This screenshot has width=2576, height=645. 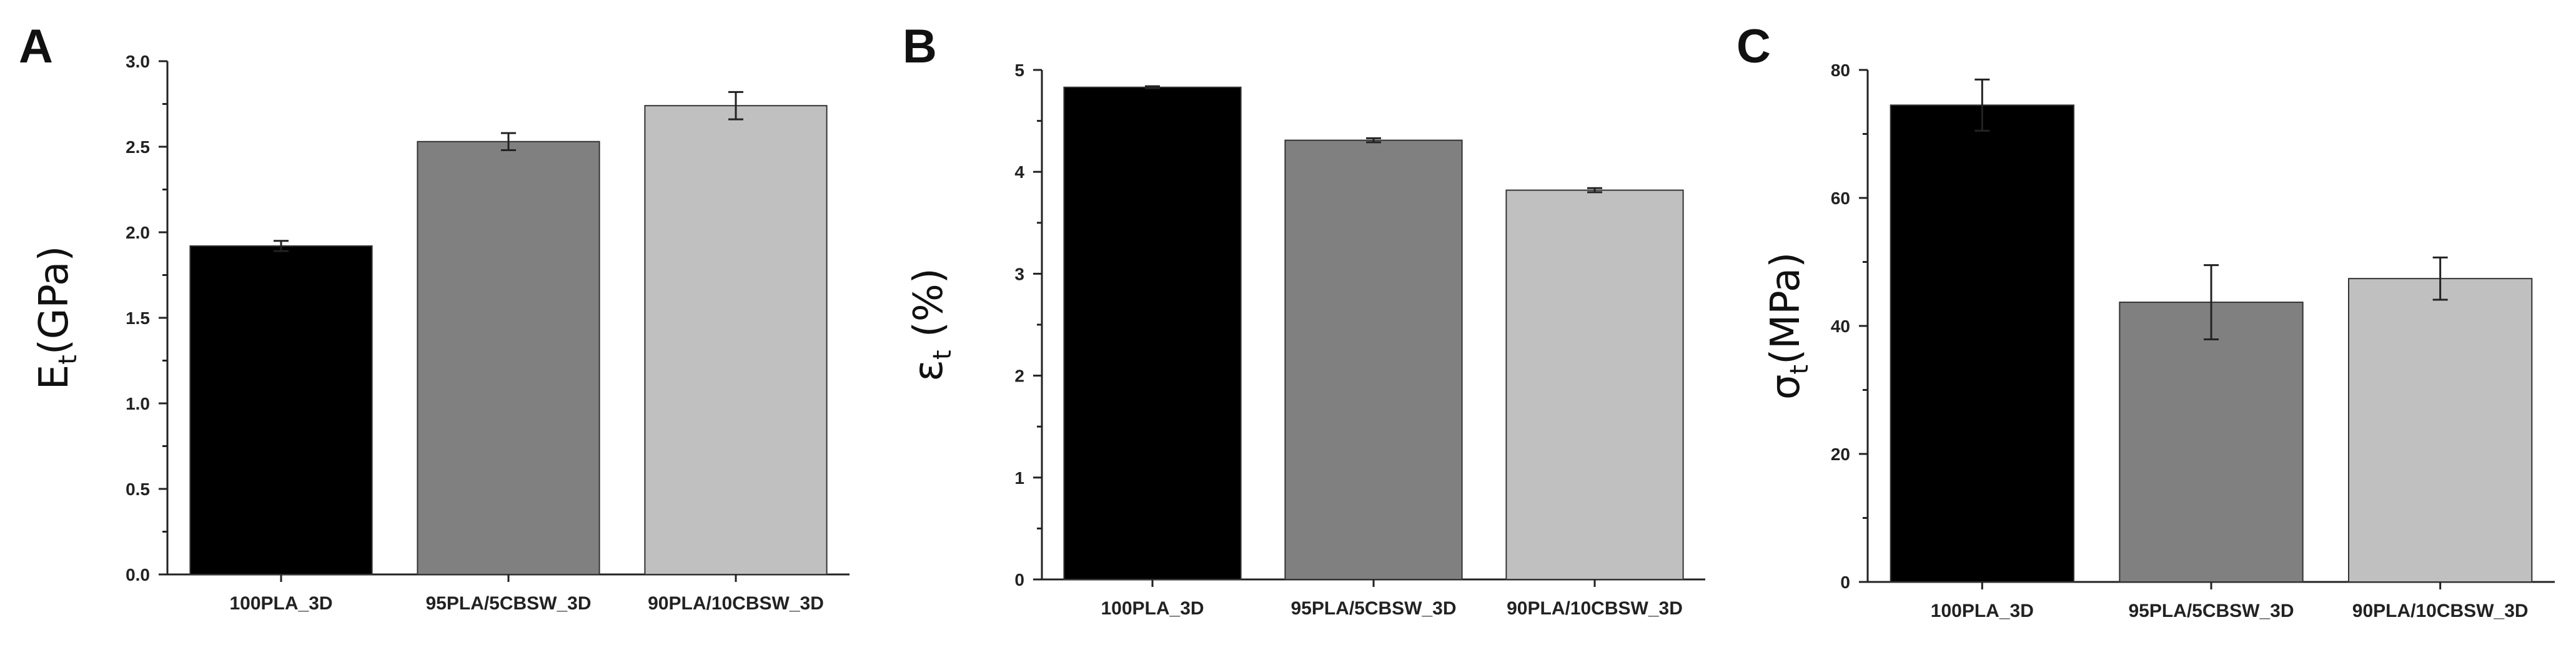 I want to click on y-axis-label-symbol: E, so click(x=54, y=377).